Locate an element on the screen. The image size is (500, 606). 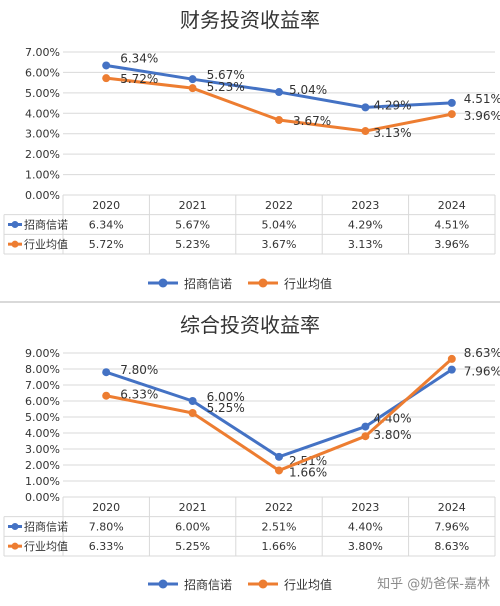
table-cell: 3.80% is located at coordinates (365, 546).